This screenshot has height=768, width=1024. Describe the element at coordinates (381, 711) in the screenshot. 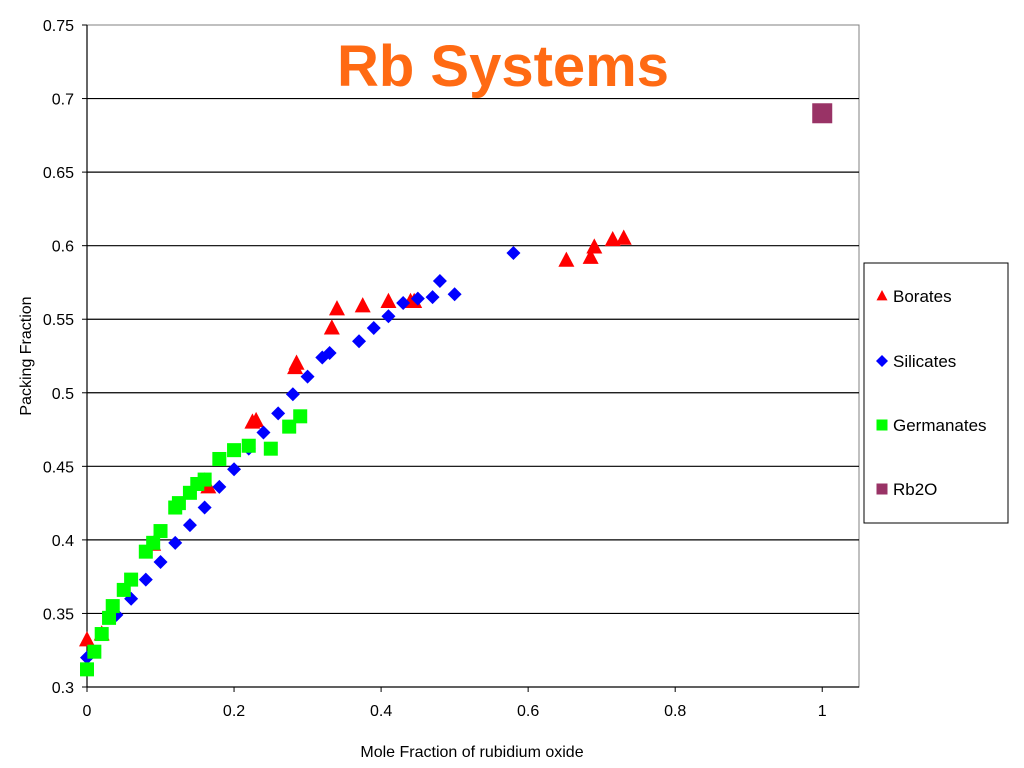

I see `x-tick-label: 0.4` at that location.